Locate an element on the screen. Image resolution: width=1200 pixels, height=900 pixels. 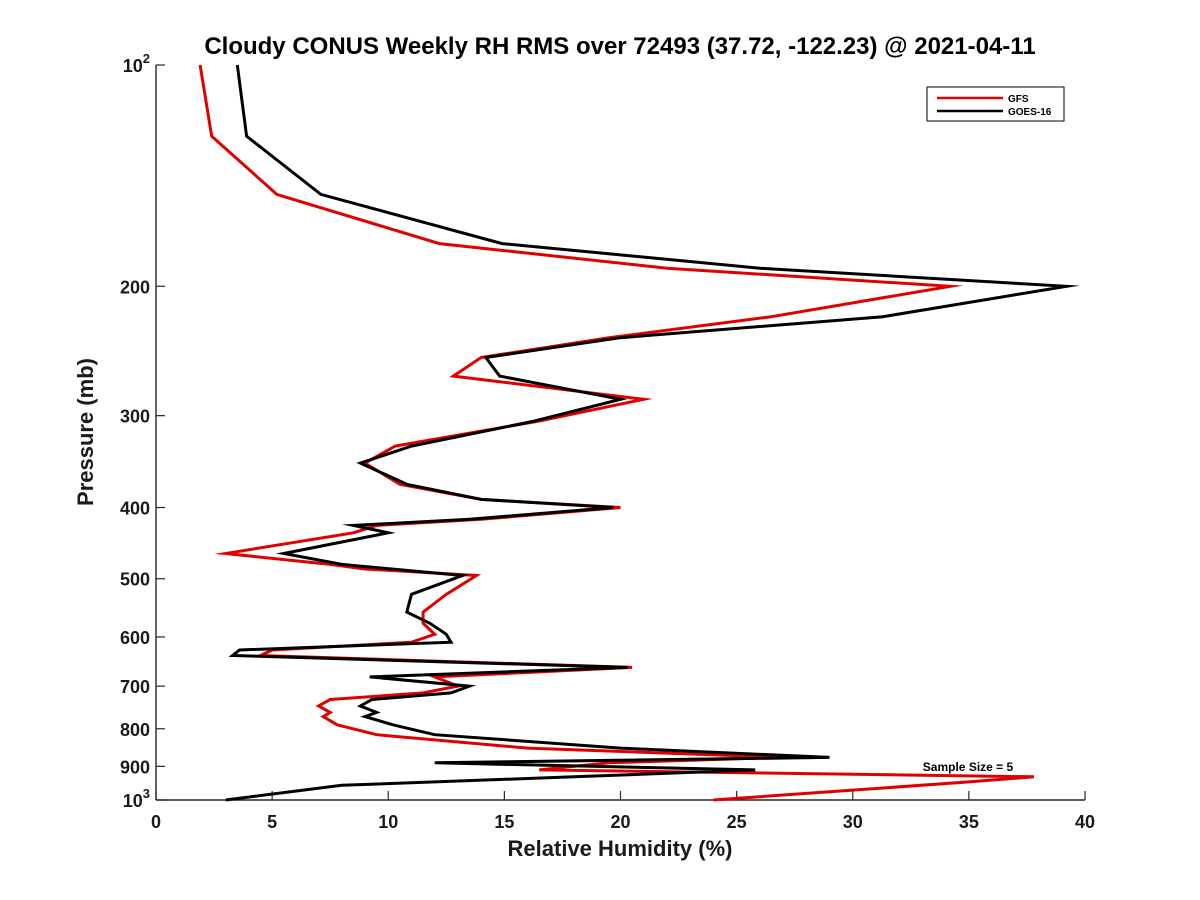
y-tick-label: 10³ is located at coordinates (136, 798).